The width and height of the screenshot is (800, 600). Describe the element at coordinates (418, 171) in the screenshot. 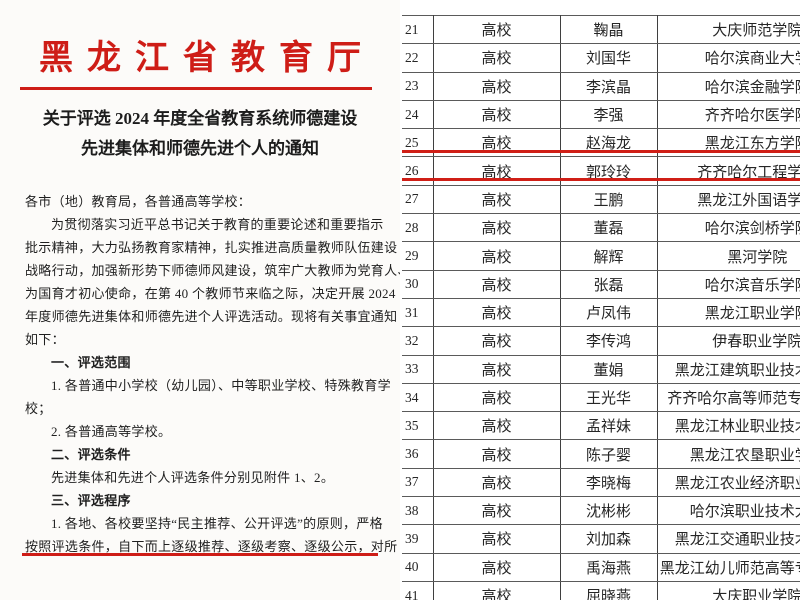

I see `row-number-cell: 26` at that location.